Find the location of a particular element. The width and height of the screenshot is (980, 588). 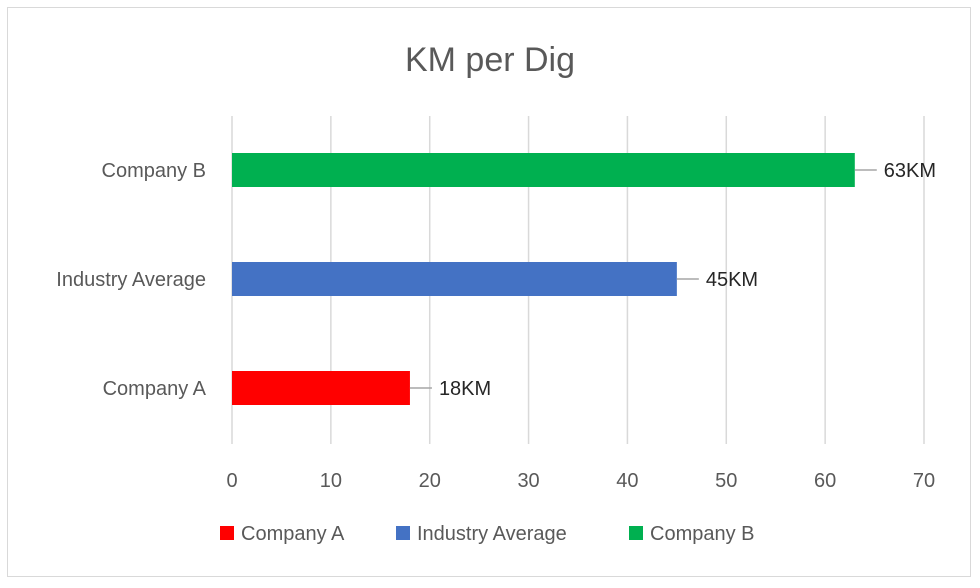

chart-title: KM per Dig is located at coordinates (490, 60).